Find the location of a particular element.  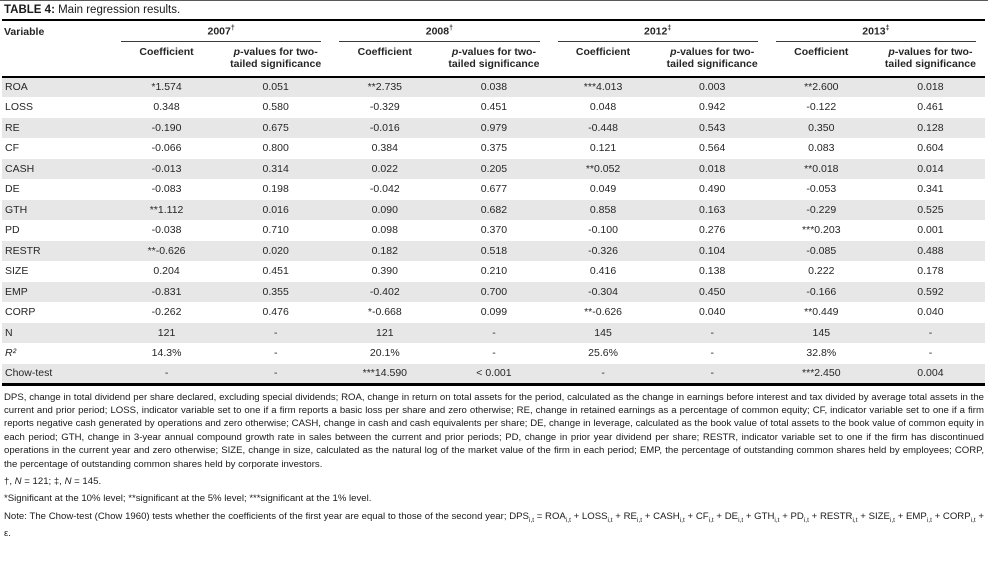

cell-value: 0.564 is located at coordinates (712, 148).